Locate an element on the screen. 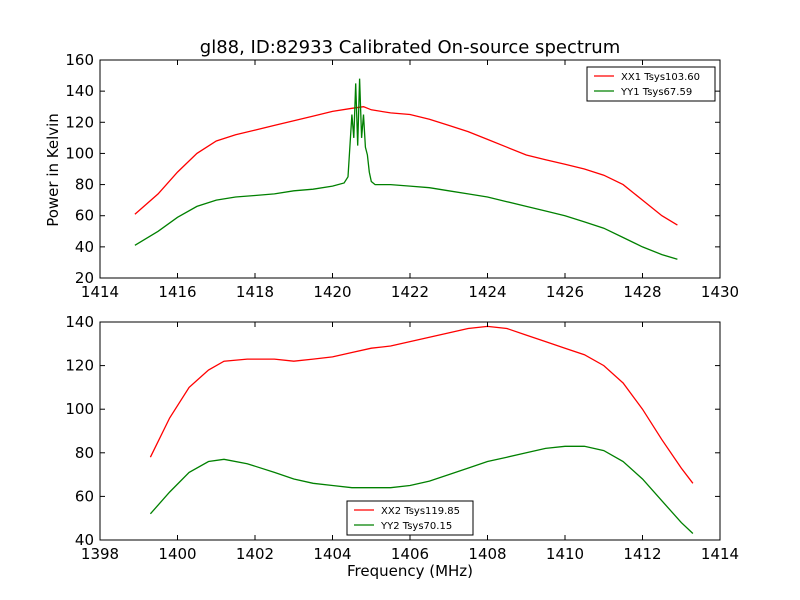 Image resolution: width=800 pixels, height=600 pixels. x-tick-label: 1400 is located at coordinates (177, 554).